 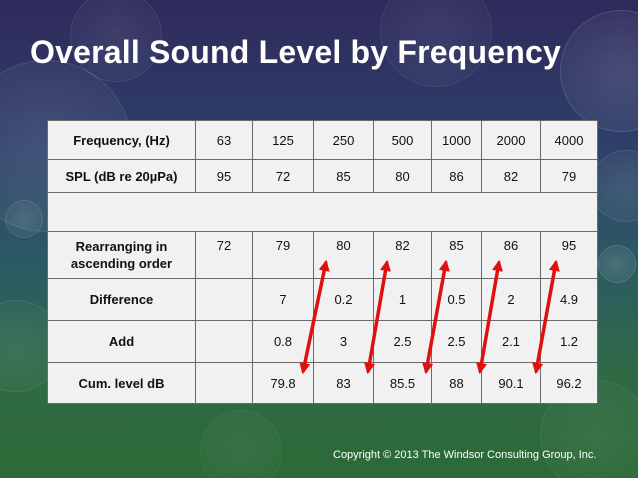 I want to click on row-label-cumulative: Cum. level dB, so click(x=121, y=383).